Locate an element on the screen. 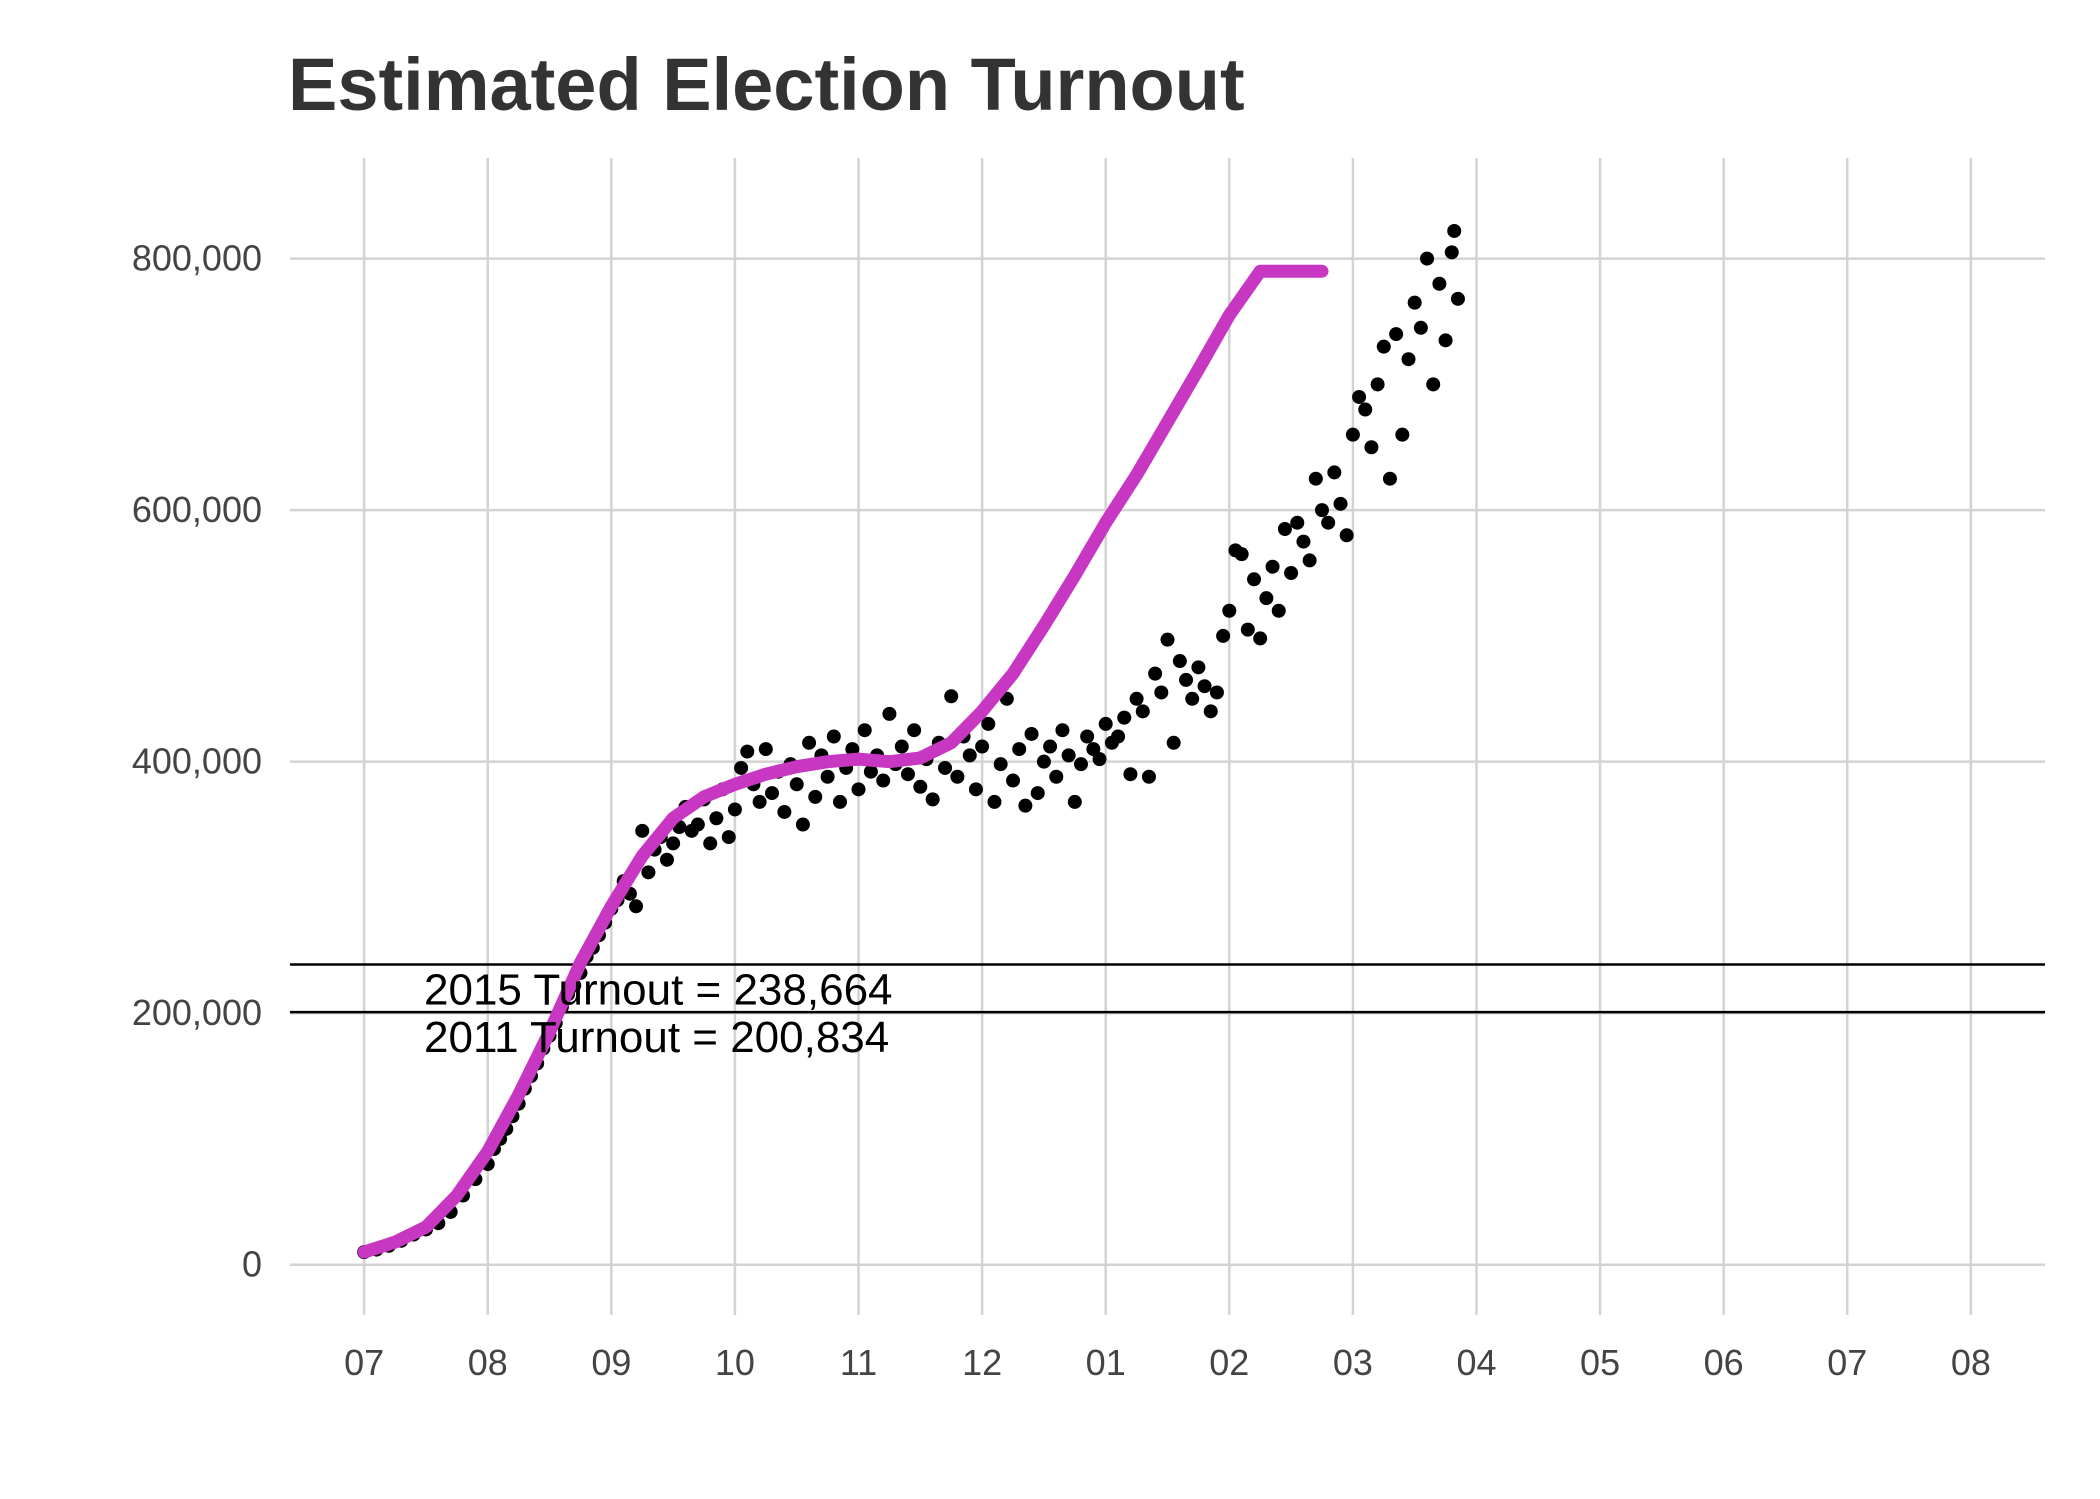 The image size is (2100, 1499). reference-label: 2015 Turnout = 238,664 is located at coordinates (658, 990).